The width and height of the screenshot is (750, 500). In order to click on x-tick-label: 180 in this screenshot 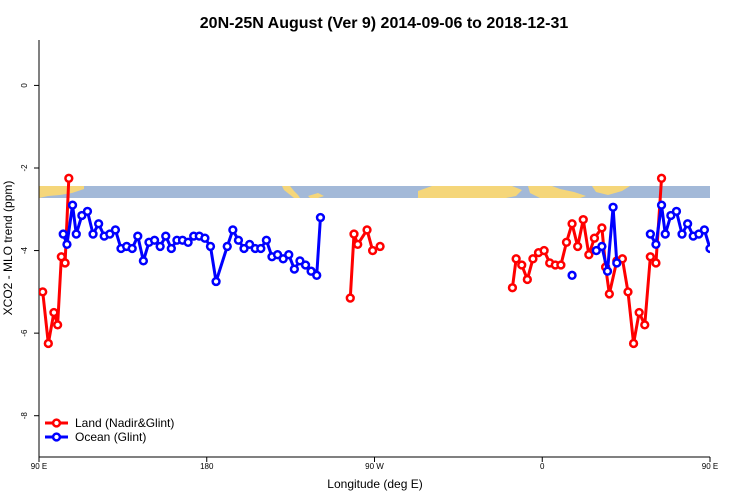, I will do `click(207, 466)`.